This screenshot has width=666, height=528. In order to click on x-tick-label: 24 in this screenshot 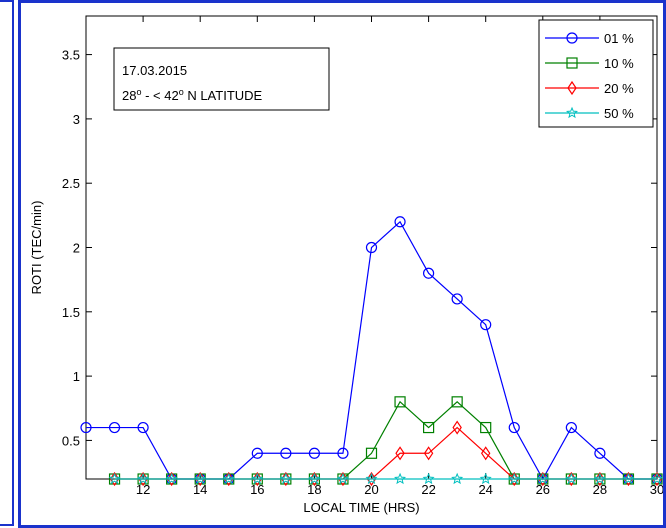, I will do `click(485, 489)`.